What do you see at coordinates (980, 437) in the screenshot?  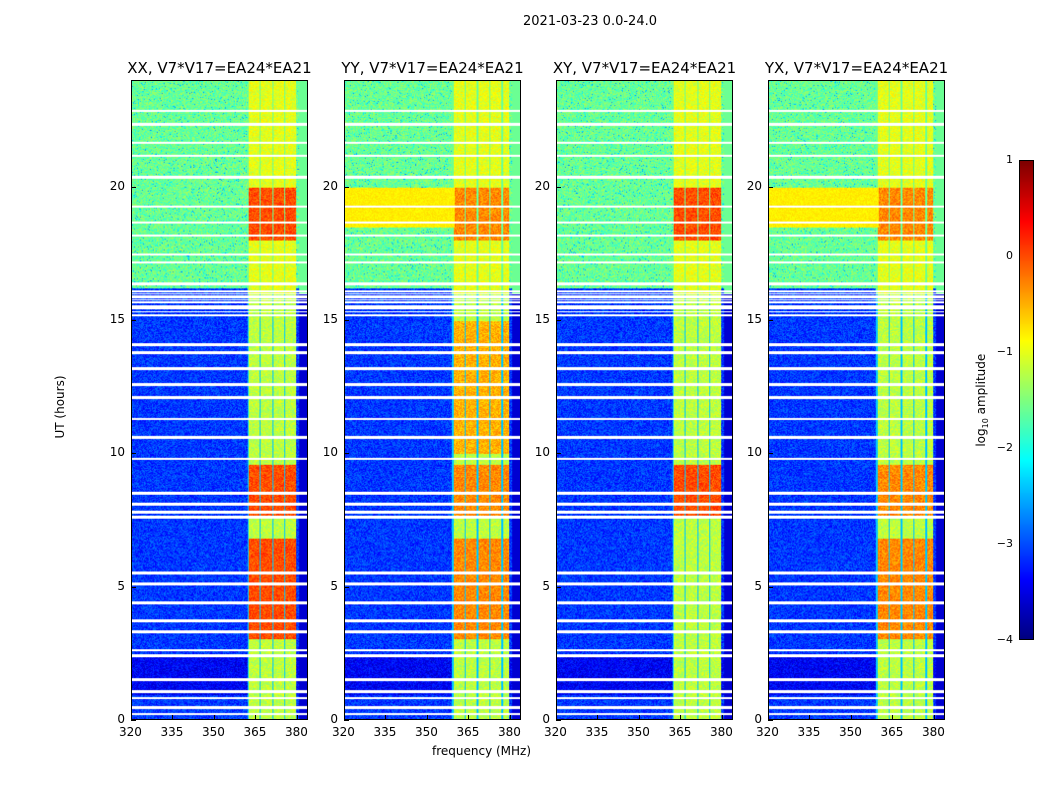 I see `colorbar-label-main: log` at bounding box center [980, 437].